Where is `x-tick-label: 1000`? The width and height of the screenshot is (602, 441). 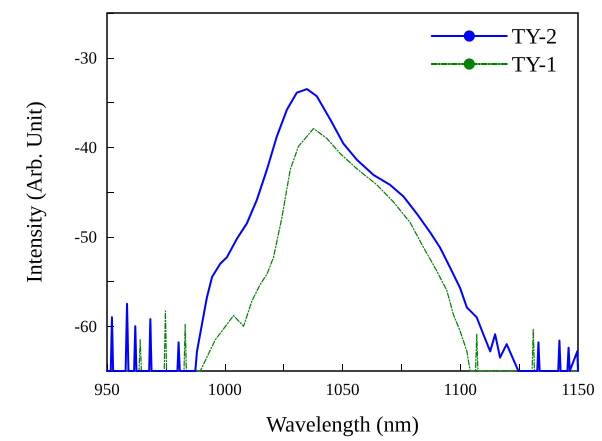 x-tick-label: 1000 is located at coordinates (225, 389).